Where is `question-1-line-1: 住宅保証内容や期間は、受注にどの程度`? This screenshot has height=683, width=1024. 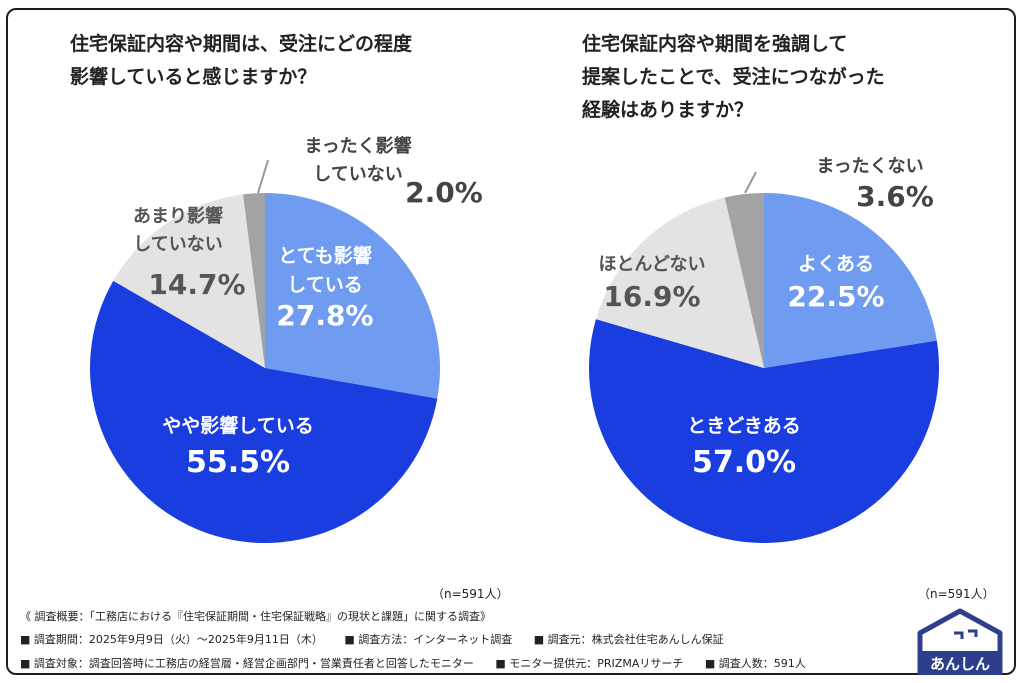 question-1-line-1: 住宅保証内容や期間は、受注にどの程度 is located at coordinates (241, 44).